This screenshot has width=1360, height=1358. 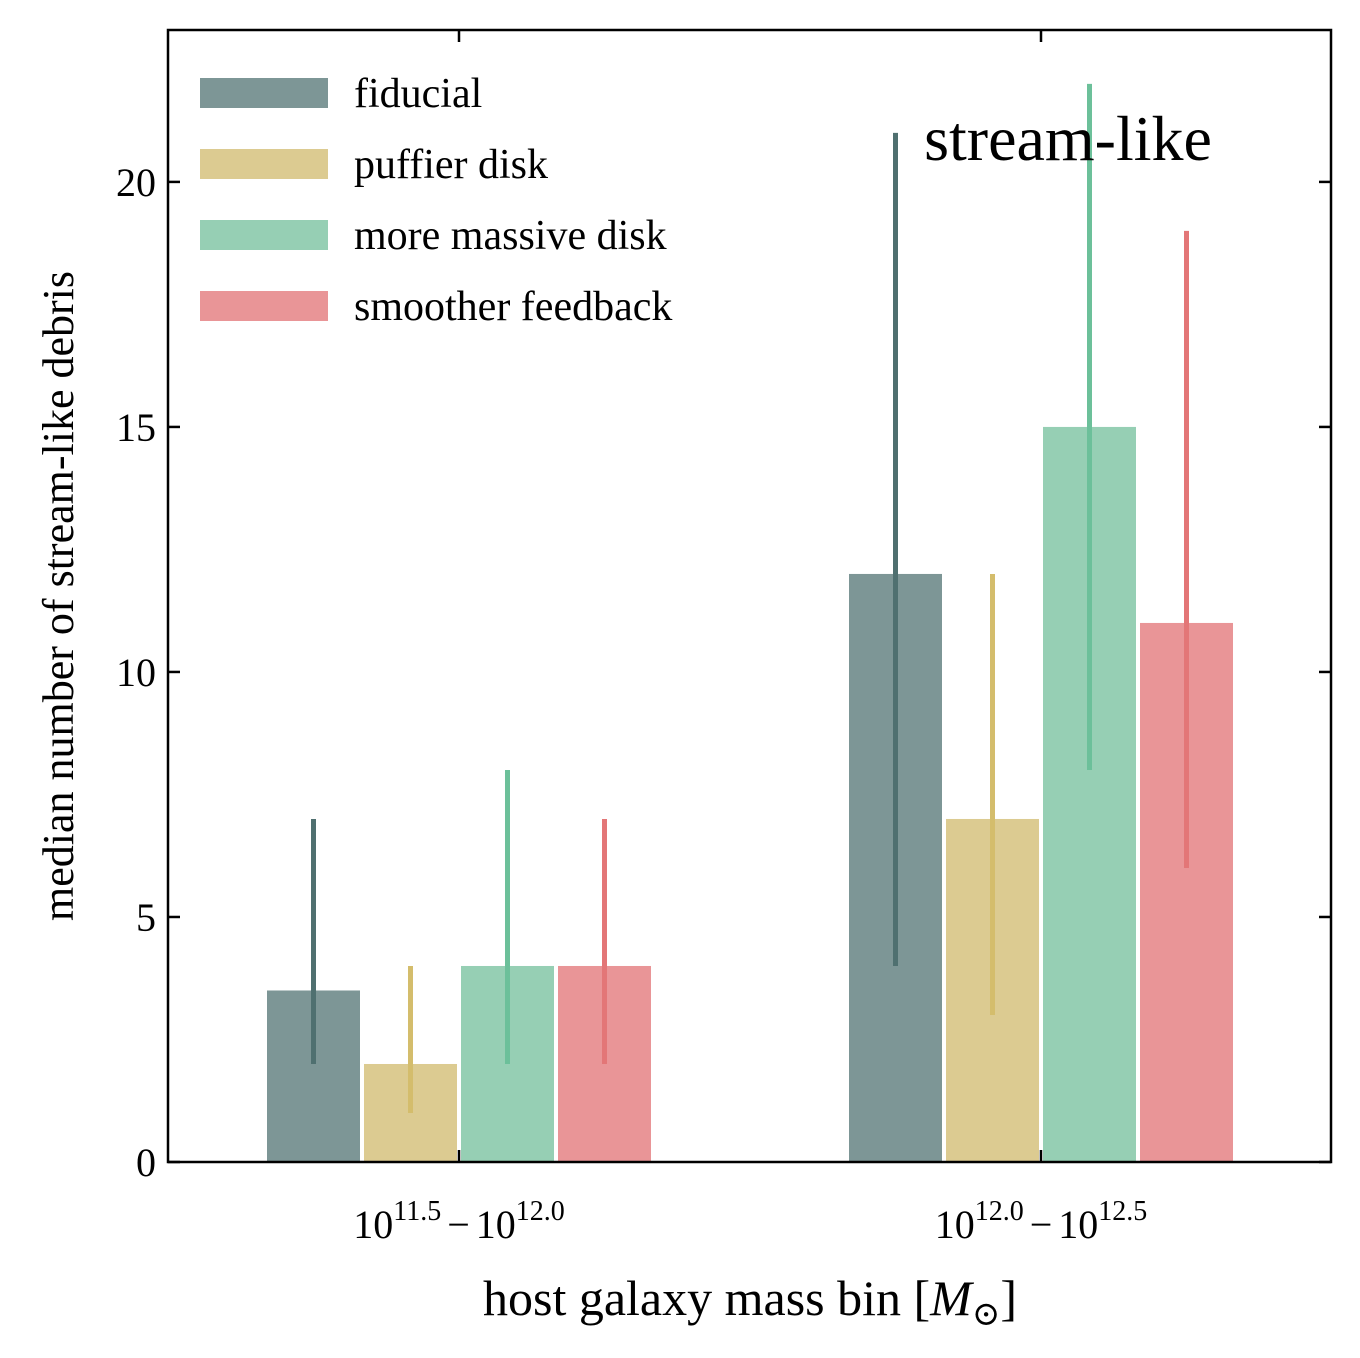 I want to click on x-tick-label-exp1: 12.0, so click(x=999, y=1211).